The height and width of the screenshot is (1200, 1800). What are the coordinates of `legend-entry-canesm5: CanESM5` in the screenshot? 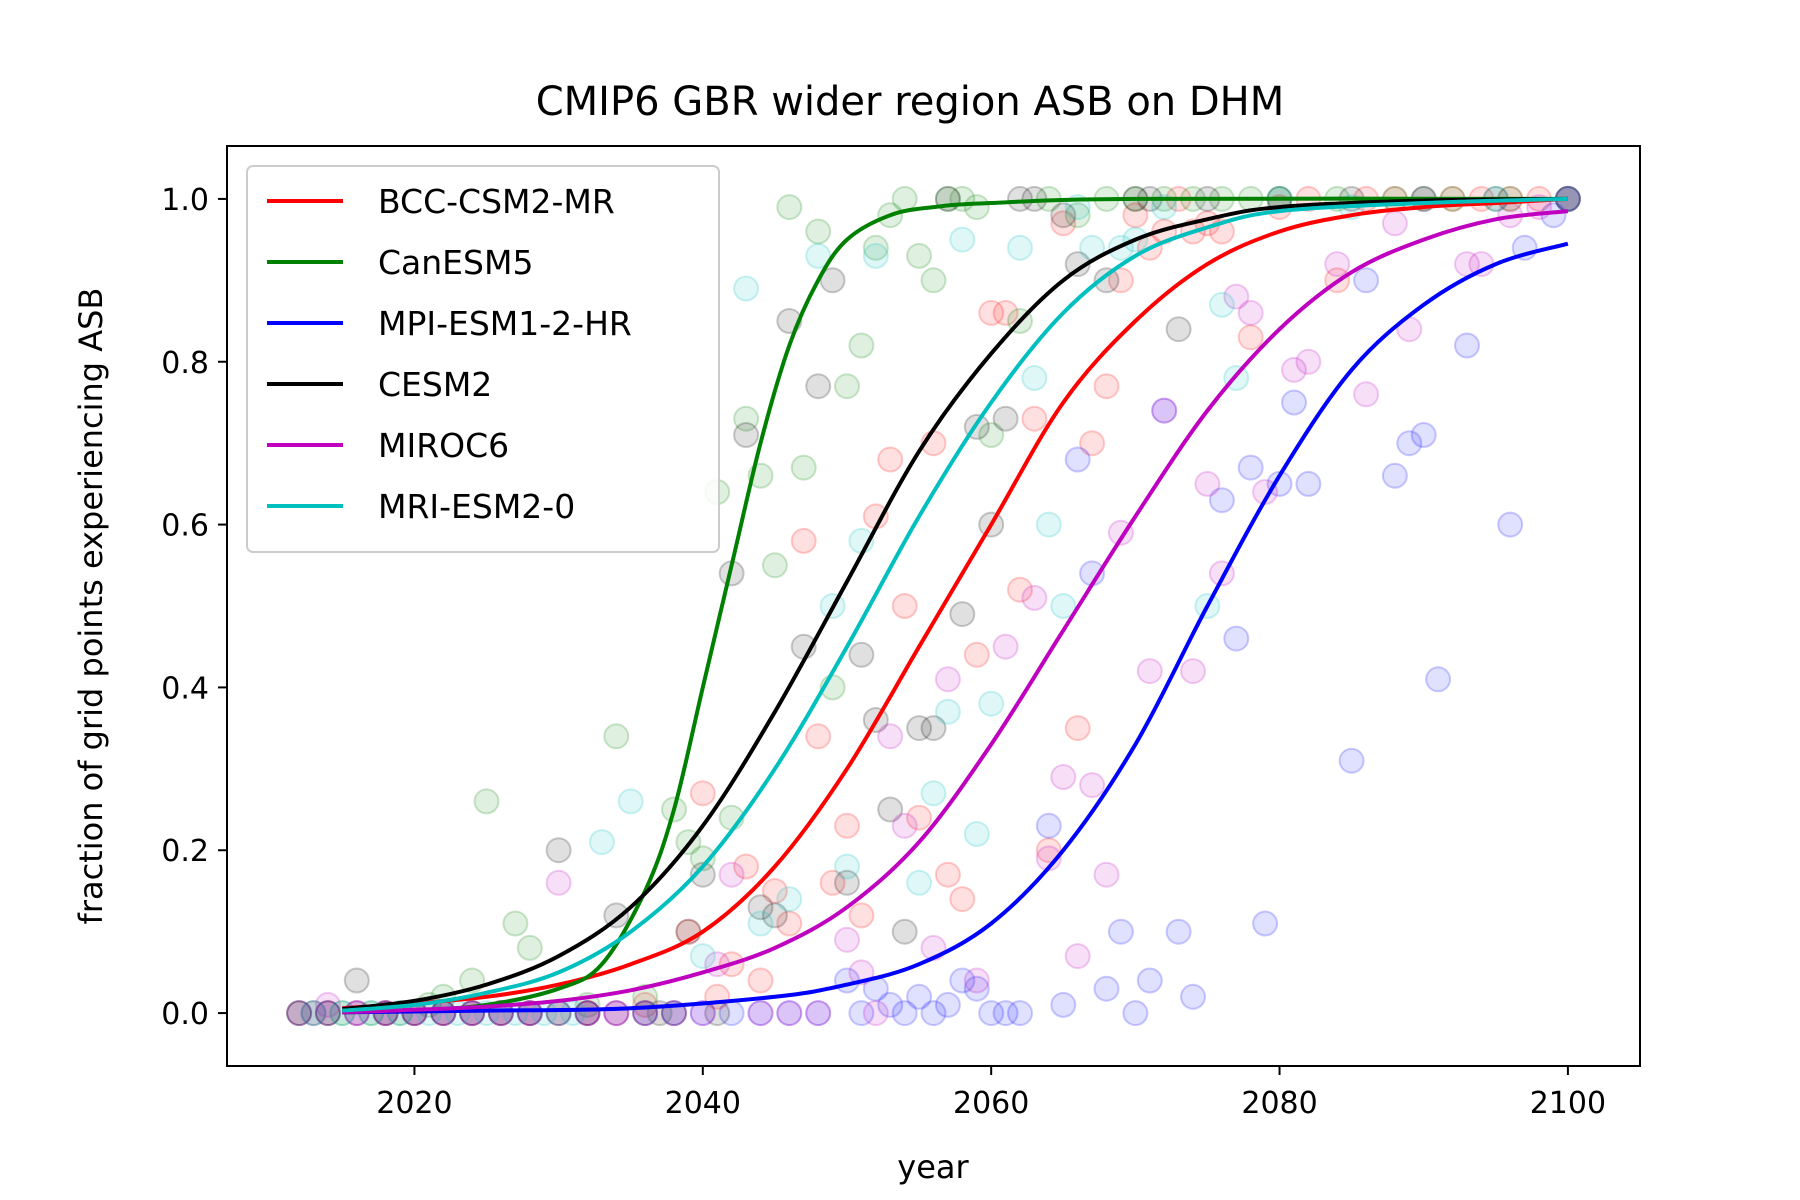 It's located at (400, 262).